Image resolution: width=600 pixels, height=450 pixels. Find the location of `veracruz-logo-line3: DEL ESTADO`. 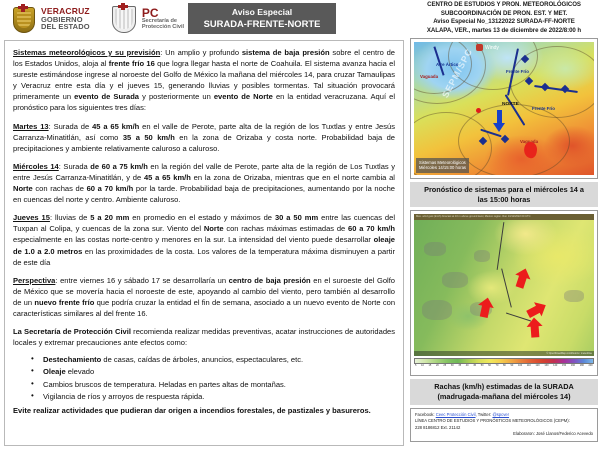

veracruz-logo-line3: DEL ESTADO is located at coordinates (65, 27).